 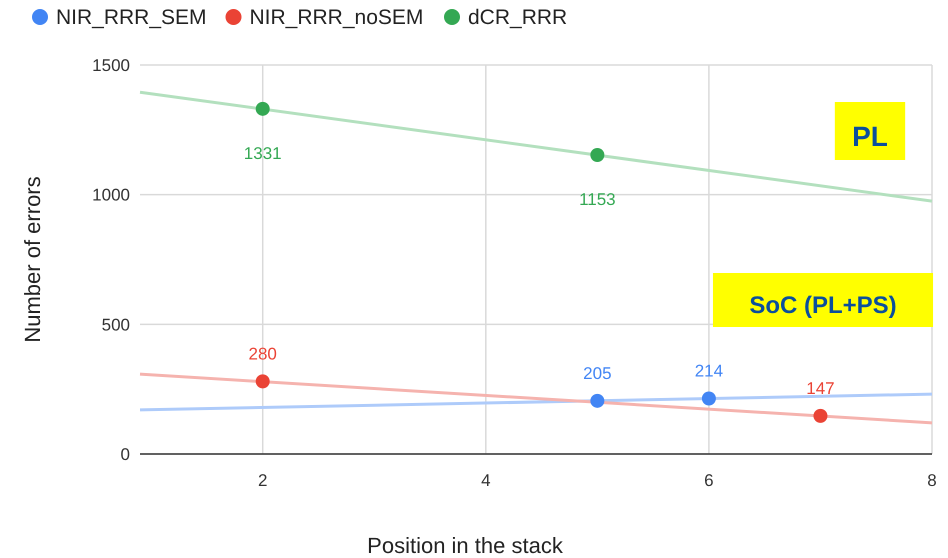 What do you see at coordinates (263, 480) in the screenshot?
I see `x-tick-label: 2` at bounding box center [263, 480].